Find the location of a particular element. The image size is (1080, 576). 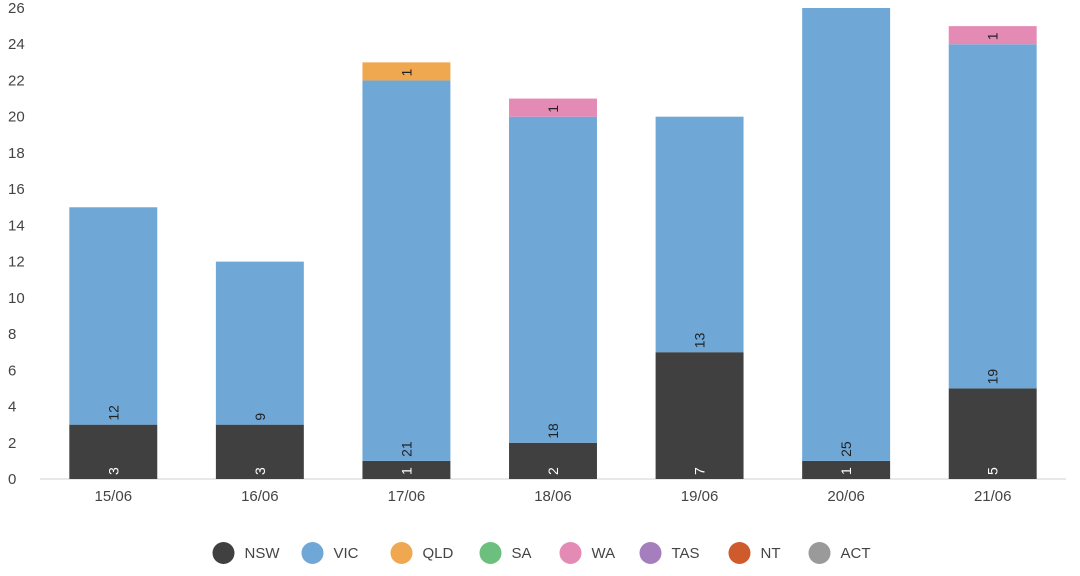

x-tick-label: 17/06 is located at coordinates (407, 496).